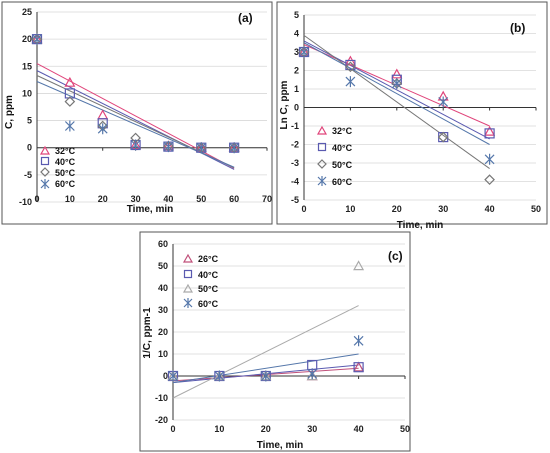 The width and height of the screenshot is (550, 453). What do you see at coordinates (296, 34) in the screenshot?
I see `y-tick-label: 4` at bounding box center [296, 34].